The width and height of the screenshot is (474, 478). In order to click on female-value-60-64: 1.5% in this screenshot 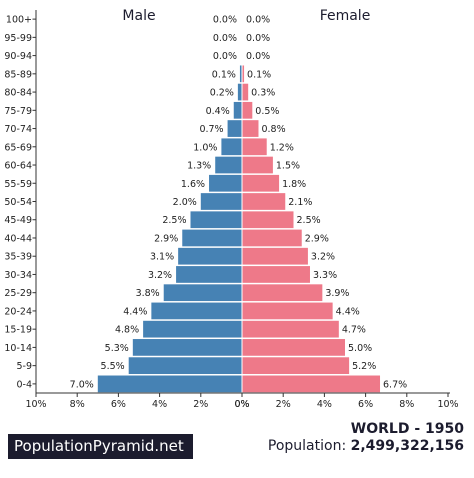, I will do `click(288, 166)`.